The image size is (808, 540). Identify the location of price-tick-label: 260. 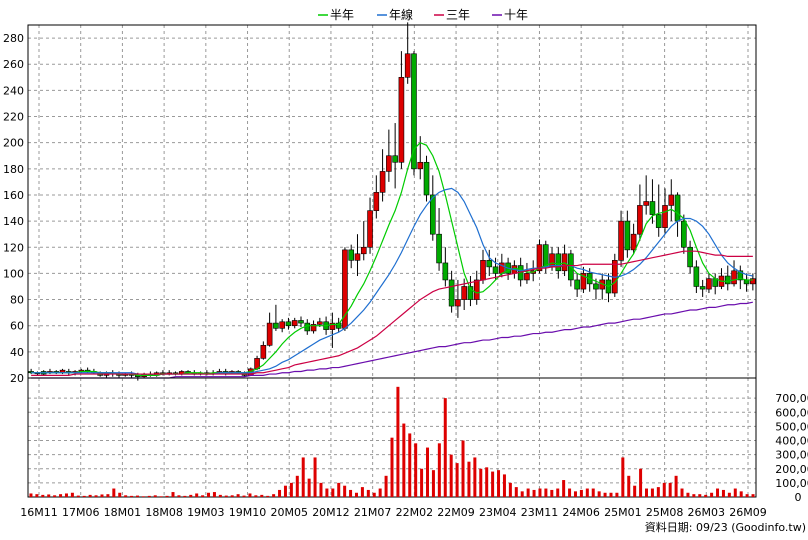
(13, 64).